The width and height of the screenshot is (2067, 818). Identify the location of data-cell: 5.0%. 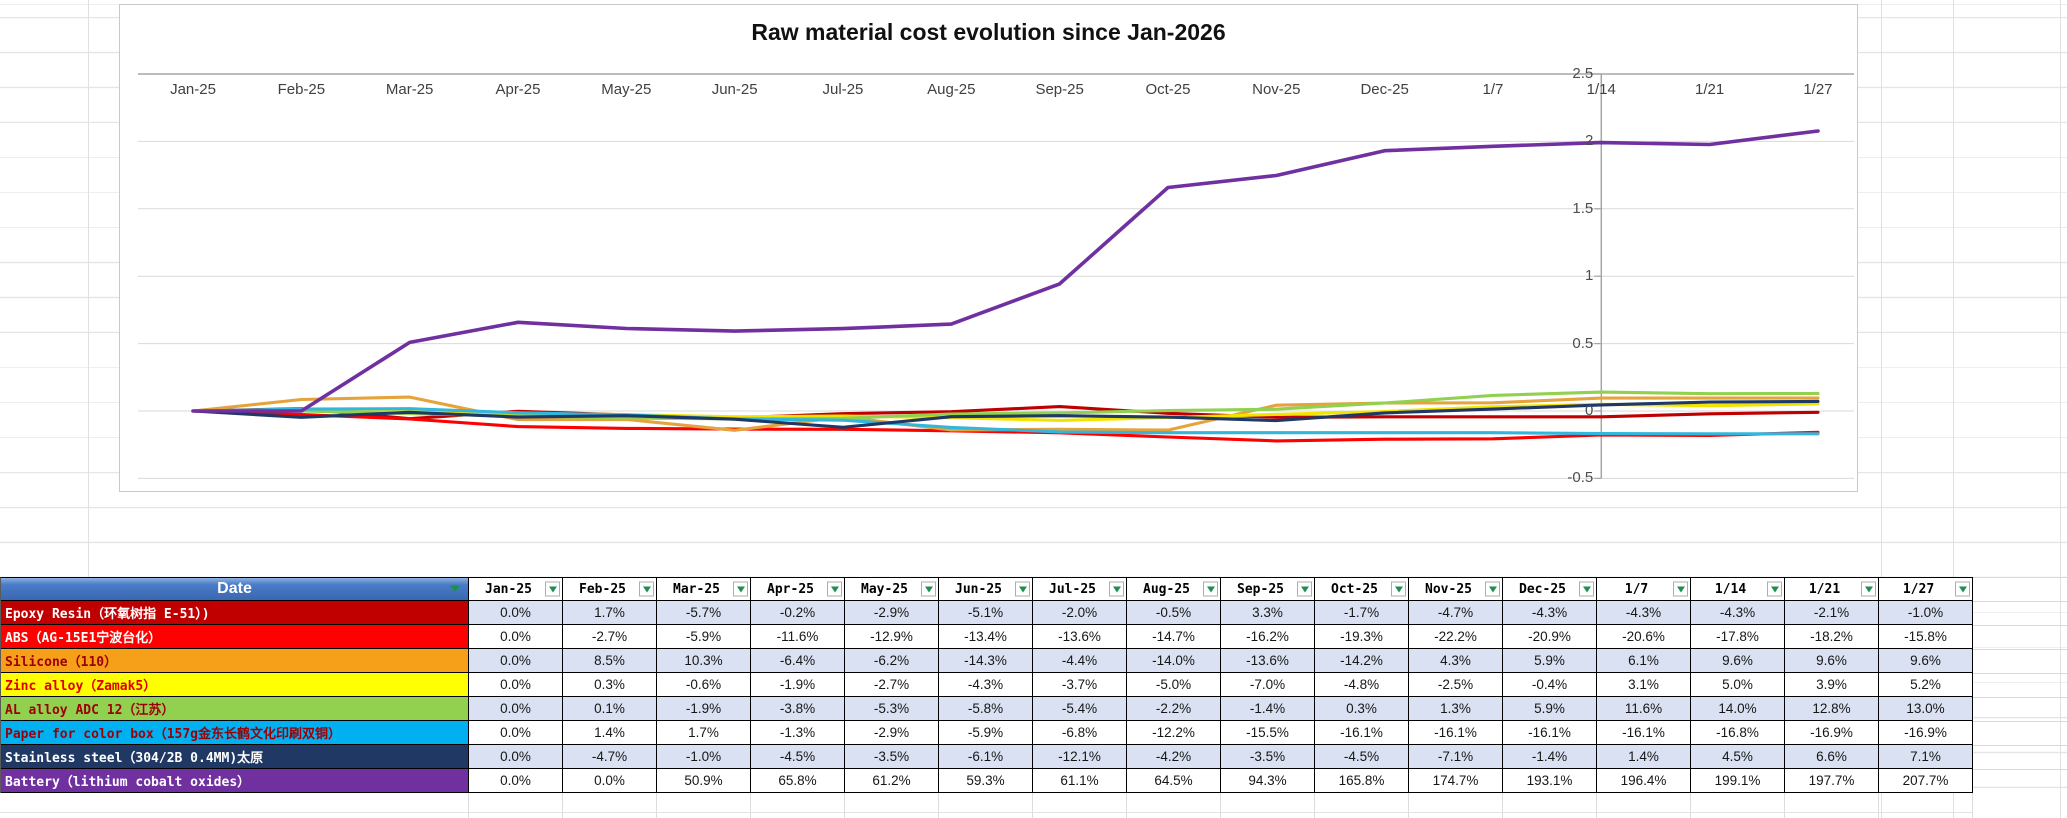
(1738, 685).